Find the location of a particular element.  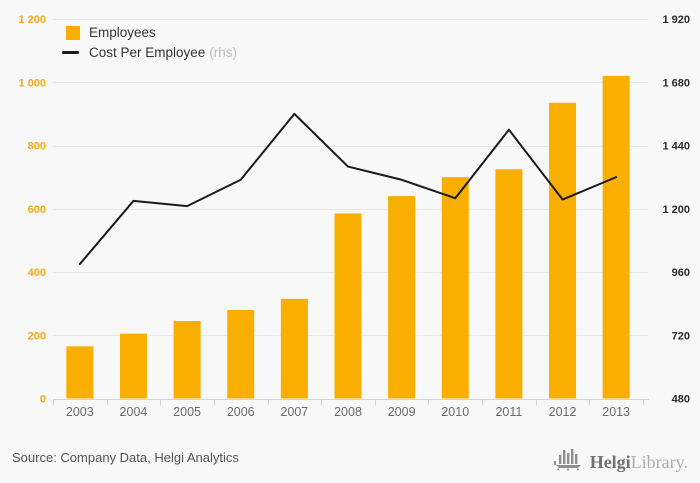

bar-2005 is located at coordinates (187, 360).